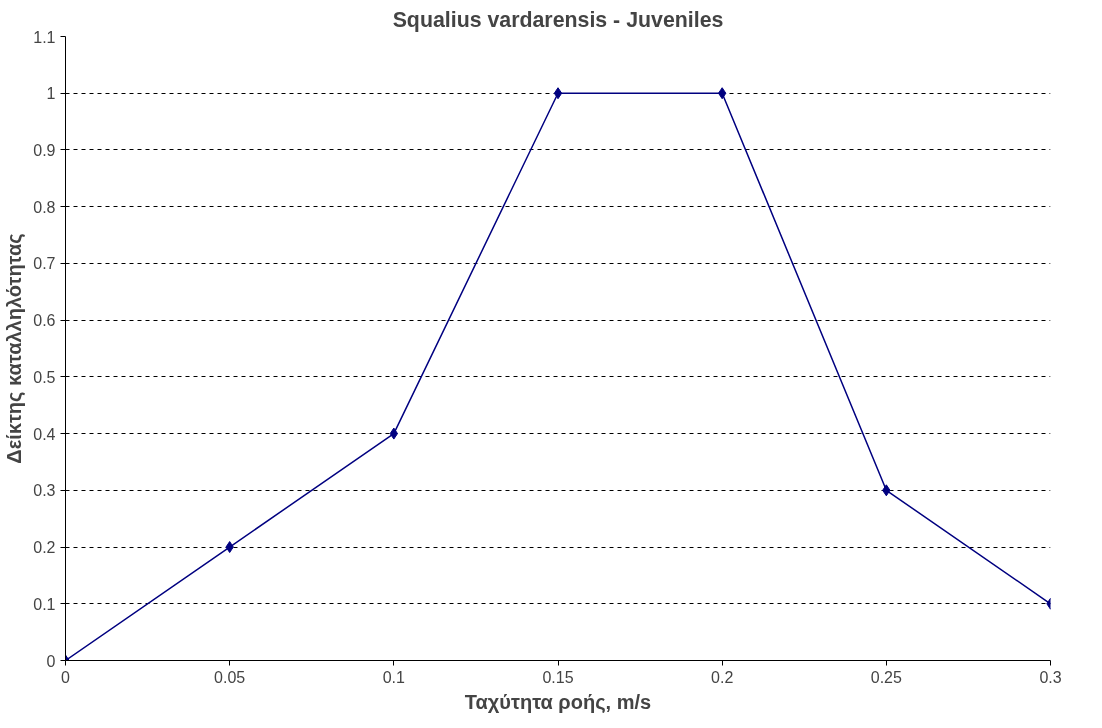 The height and width of the screenshot is (728, 1102). Describe the element at coordinates (51, 661) in the screenshot. I see `y-tick-label: 0` at that location.